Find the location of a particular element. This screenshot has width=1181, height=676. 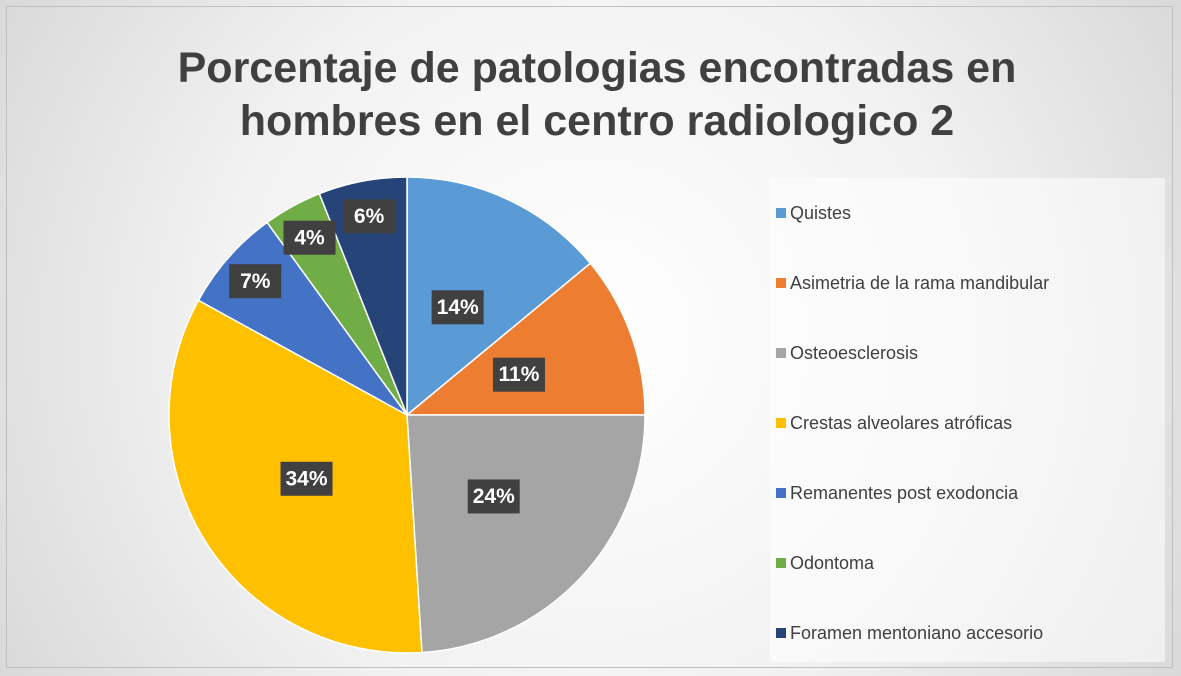

value-label: 11% is located at coordinates (519, 374).